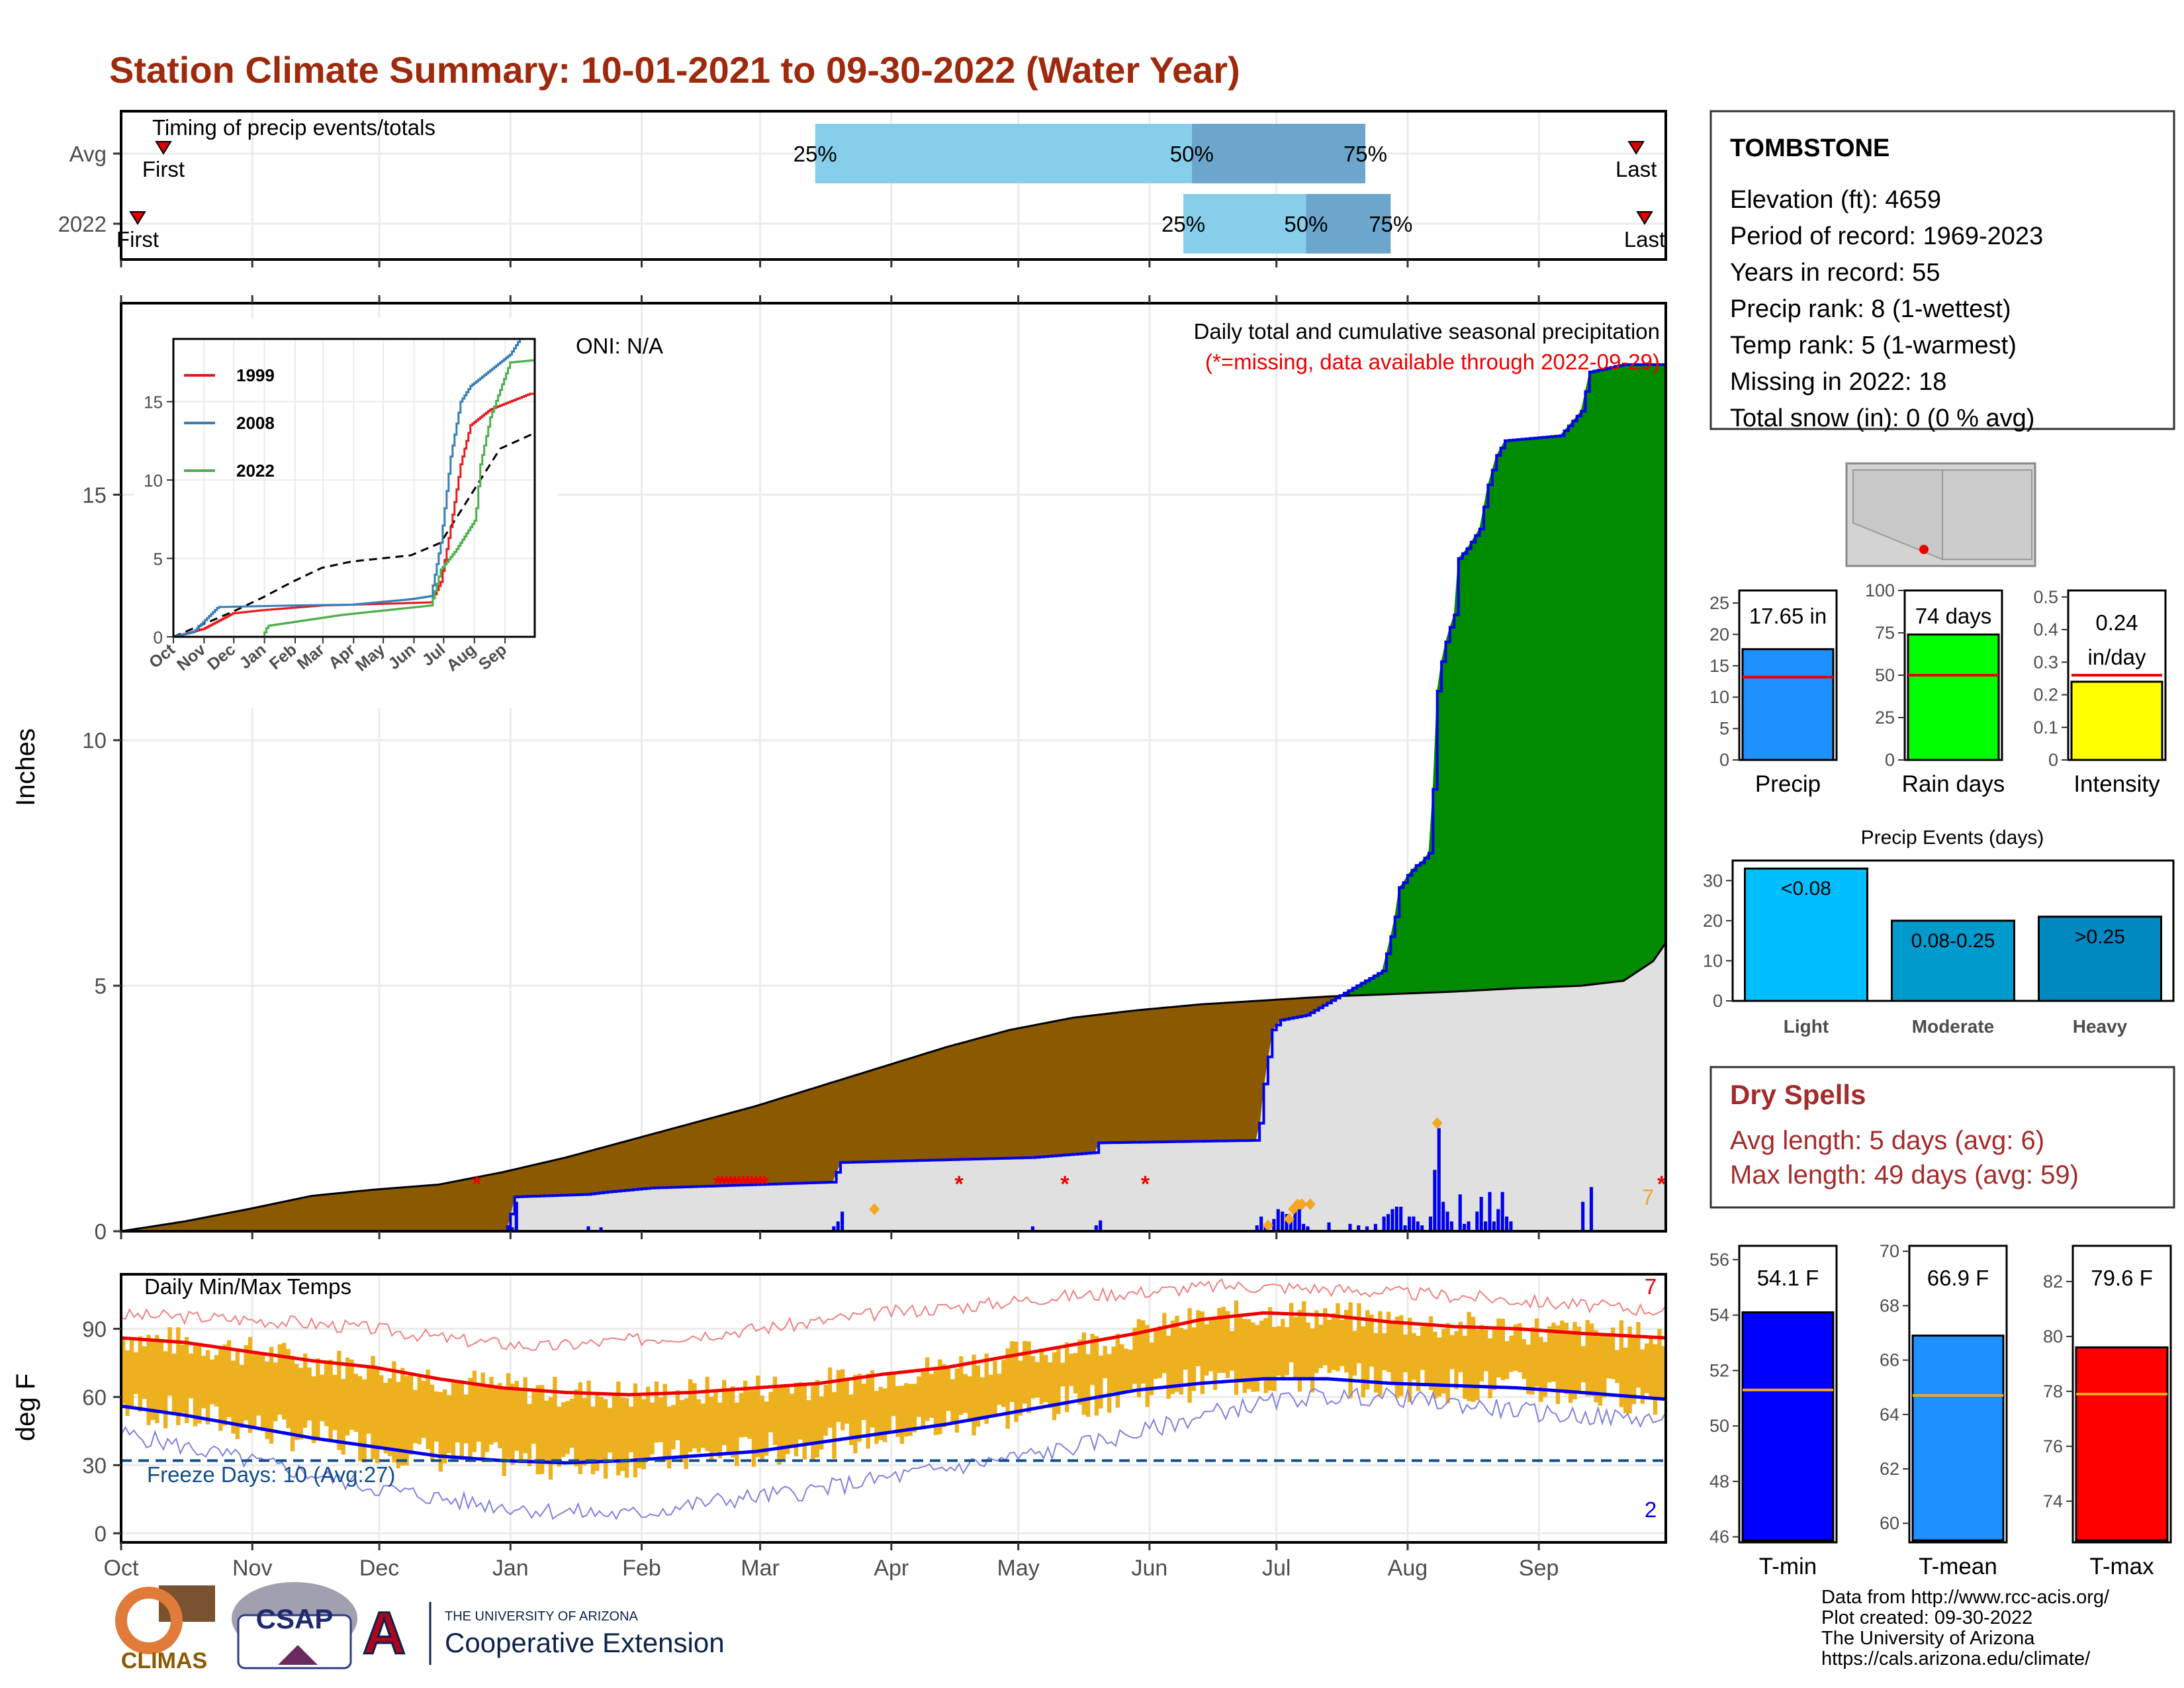 Image resolution: width=2184 pixels, height=1688 pixels. What do you see at coordinates (1806, 889) in the screenshot?
I see `event-bar-label: <0.08` at bounding box center [1806, 889].